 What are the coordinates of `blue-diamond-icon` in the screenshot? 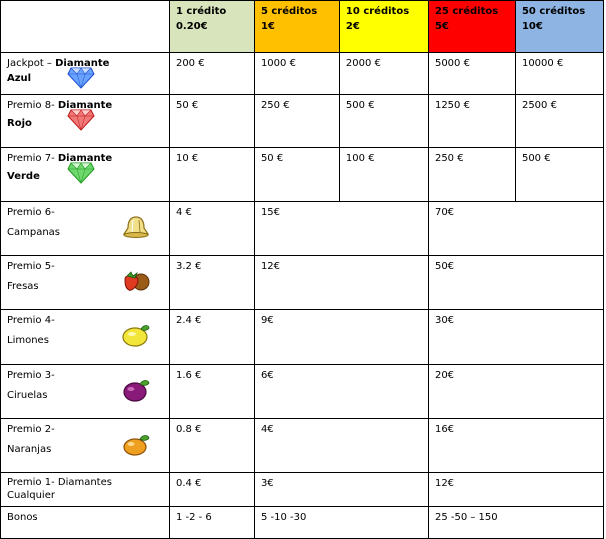 It's located at (81, 78).